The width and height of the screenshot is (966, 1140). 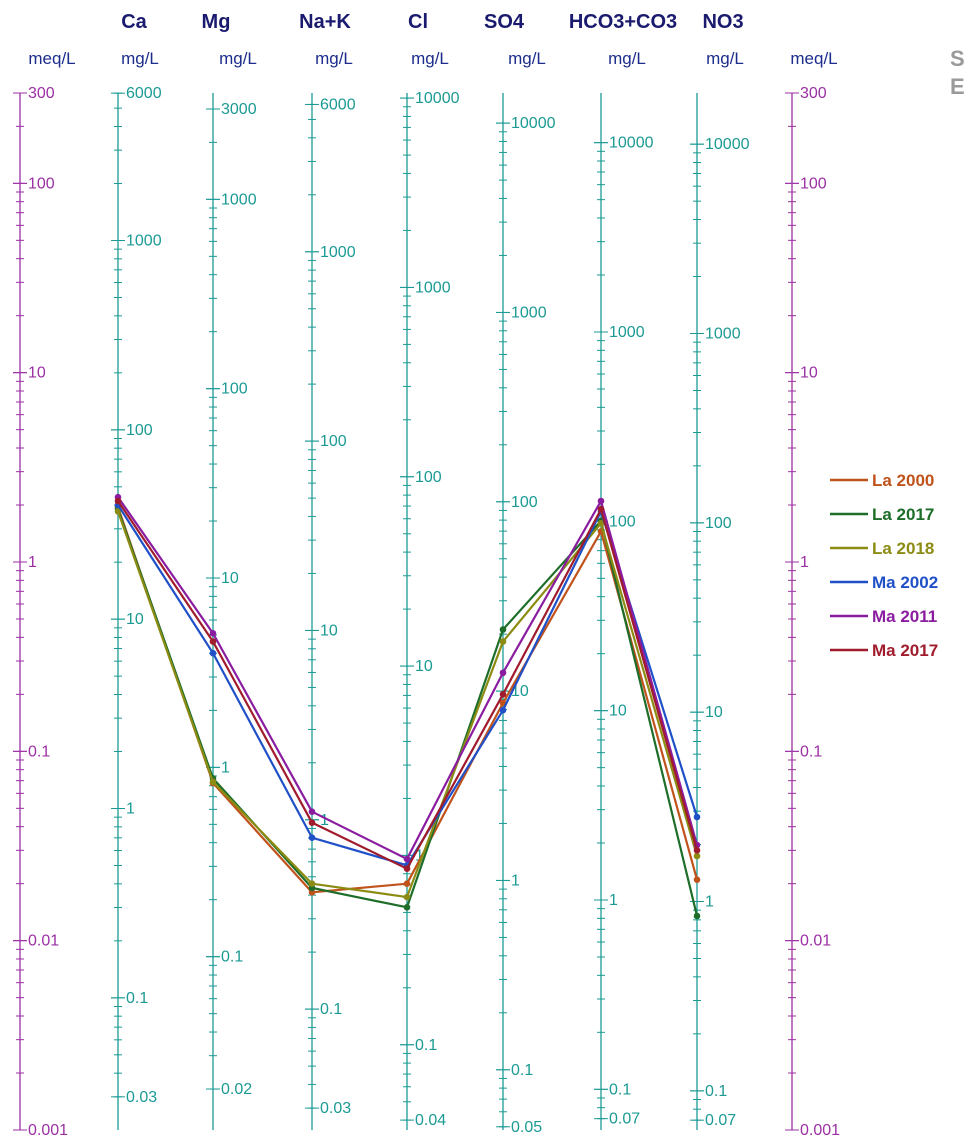 What do you see at coordinates (504, 22) in the screenshot?
I see `axis-header: SO4` at bounding box center [504, 22].